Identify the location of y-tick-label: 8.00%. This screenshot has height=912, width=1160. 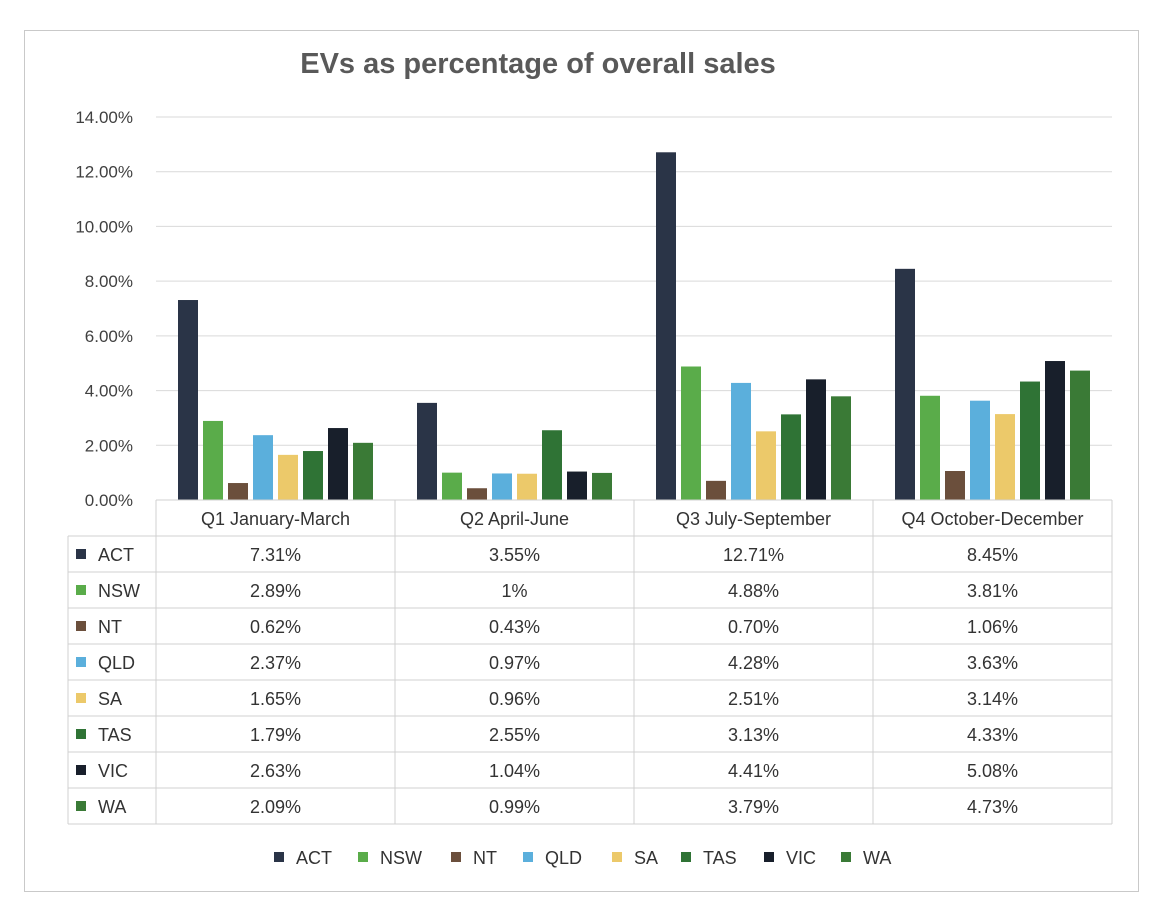
(109, 281).